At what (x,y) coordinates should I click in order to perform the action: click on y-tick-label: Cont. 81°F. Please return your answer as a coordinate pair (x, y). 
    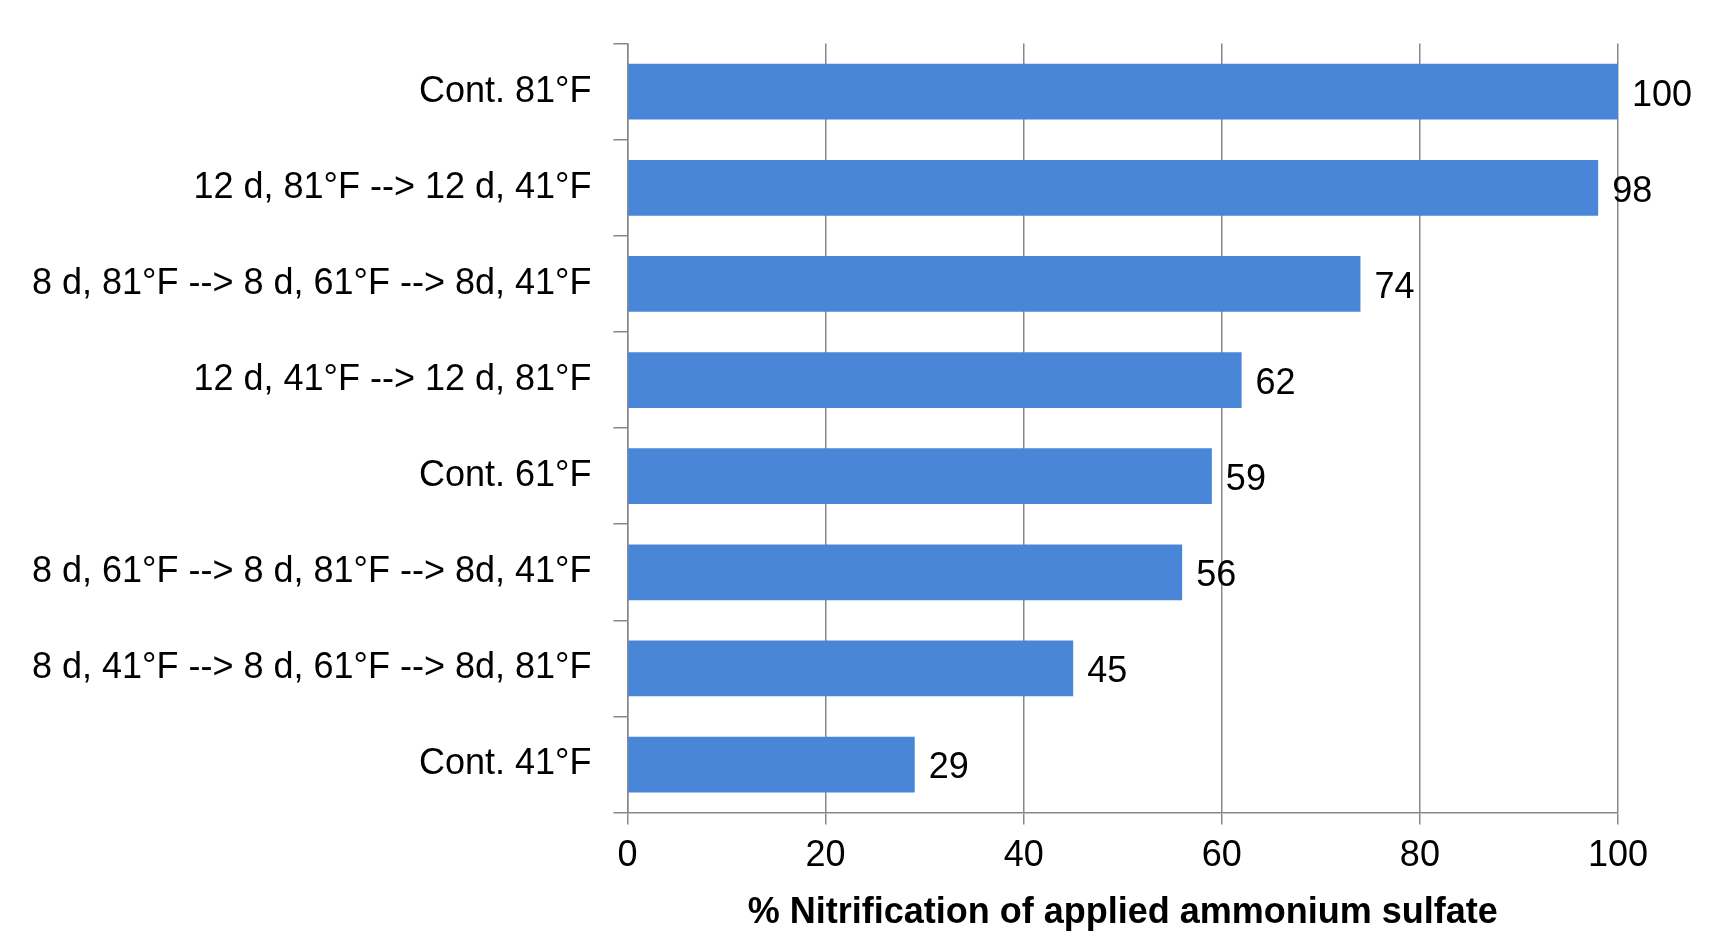
    Looking at the image, I should click on (505, 89).